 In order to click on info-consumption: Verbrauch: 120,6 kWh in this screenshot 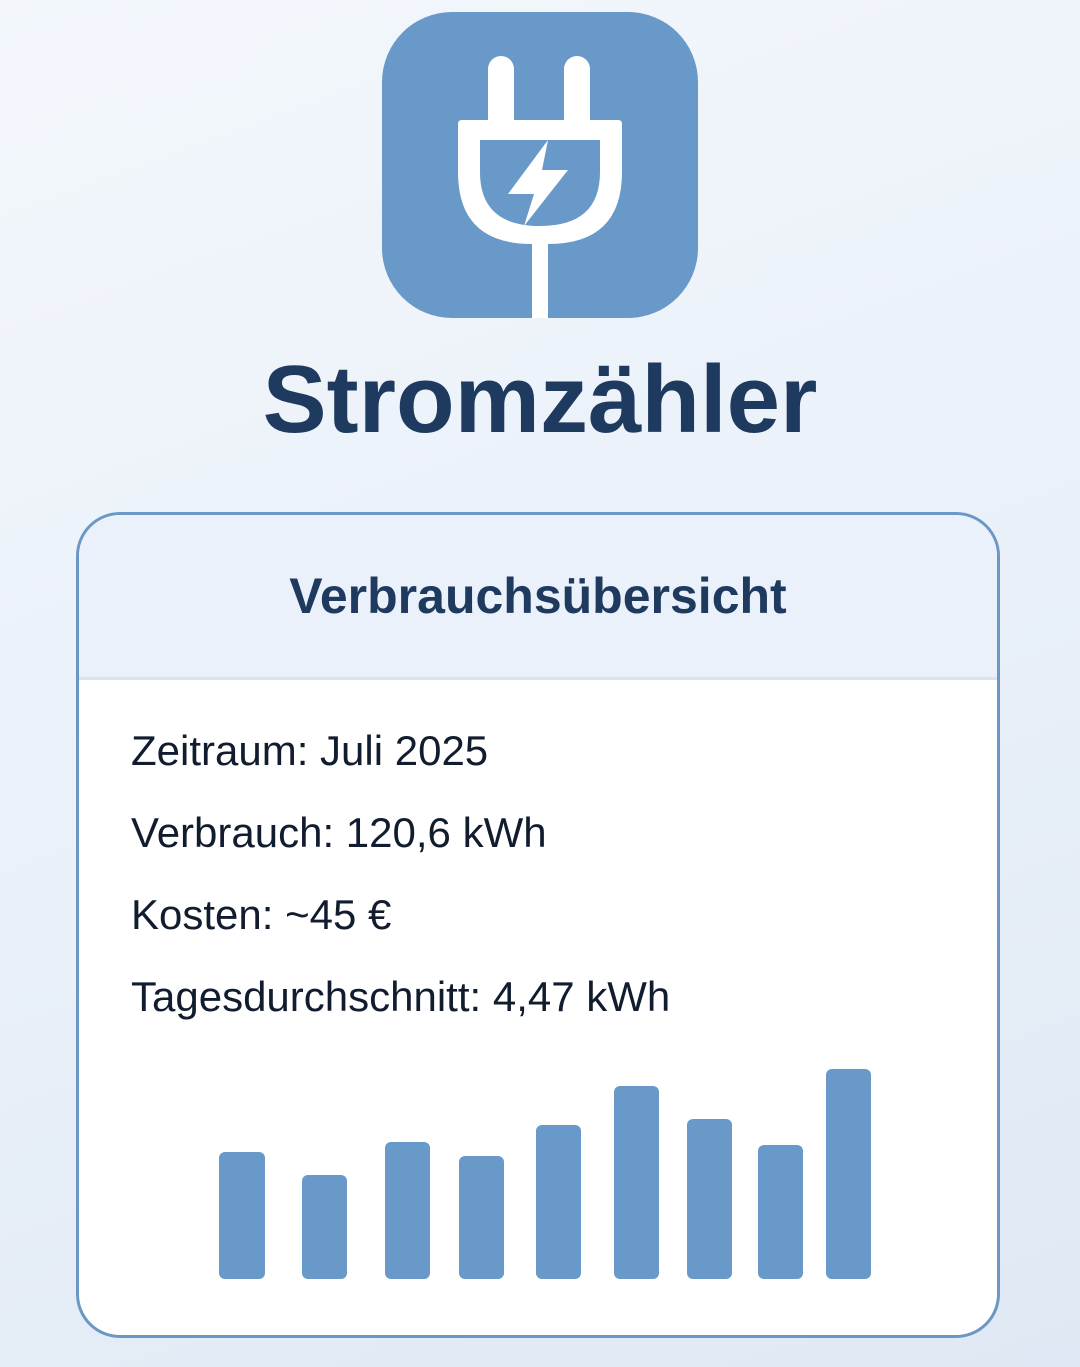, I will do `click(339, 832)`.